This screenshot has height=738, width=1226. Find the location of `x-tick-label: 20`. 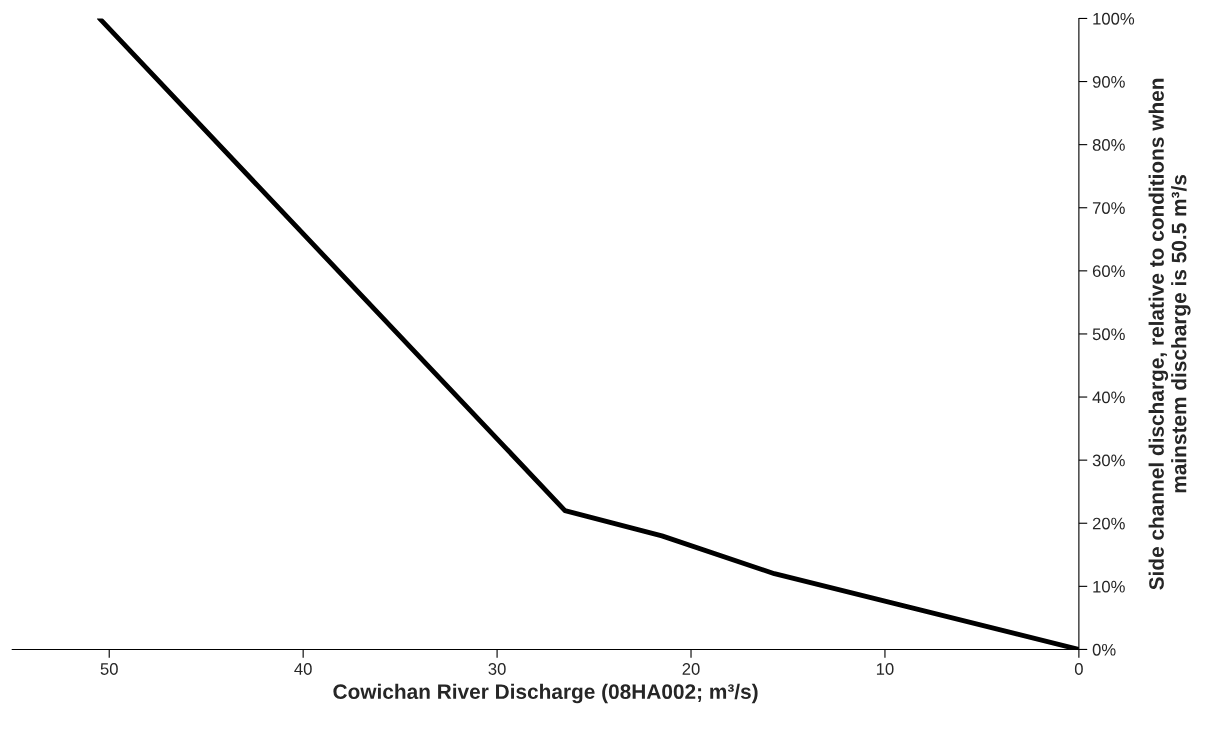

x-tick-label: 20 is located at coordinates (691, 669).